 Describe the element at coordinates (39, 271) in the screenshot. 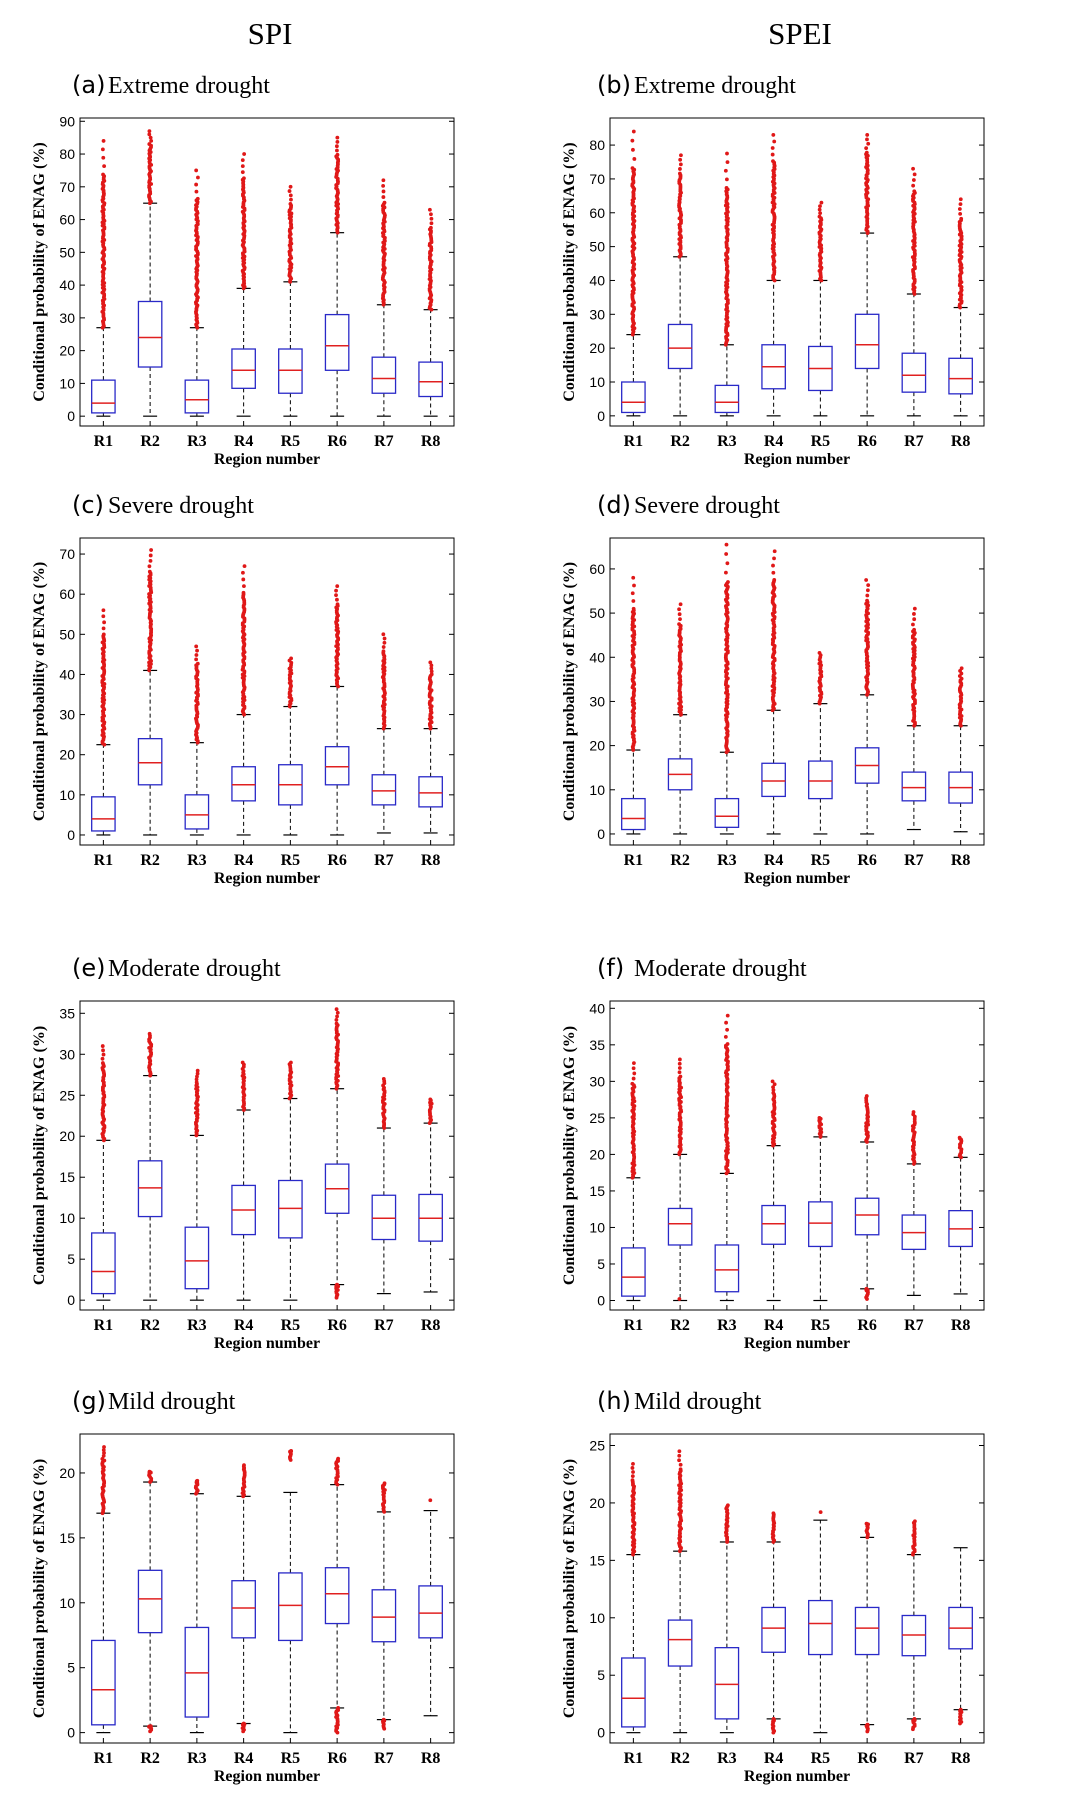

I see `panel-a-ylabel: Conditional probability of ENAG (%)` at that location.